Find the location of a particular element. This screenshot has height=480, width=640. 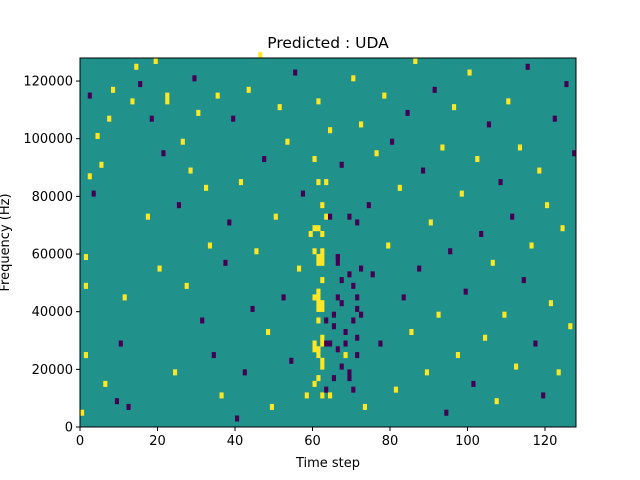

y-axis-ticks: 0 20000 40000 60000 80000 100000 120000 is located at coordinates (51, 255).